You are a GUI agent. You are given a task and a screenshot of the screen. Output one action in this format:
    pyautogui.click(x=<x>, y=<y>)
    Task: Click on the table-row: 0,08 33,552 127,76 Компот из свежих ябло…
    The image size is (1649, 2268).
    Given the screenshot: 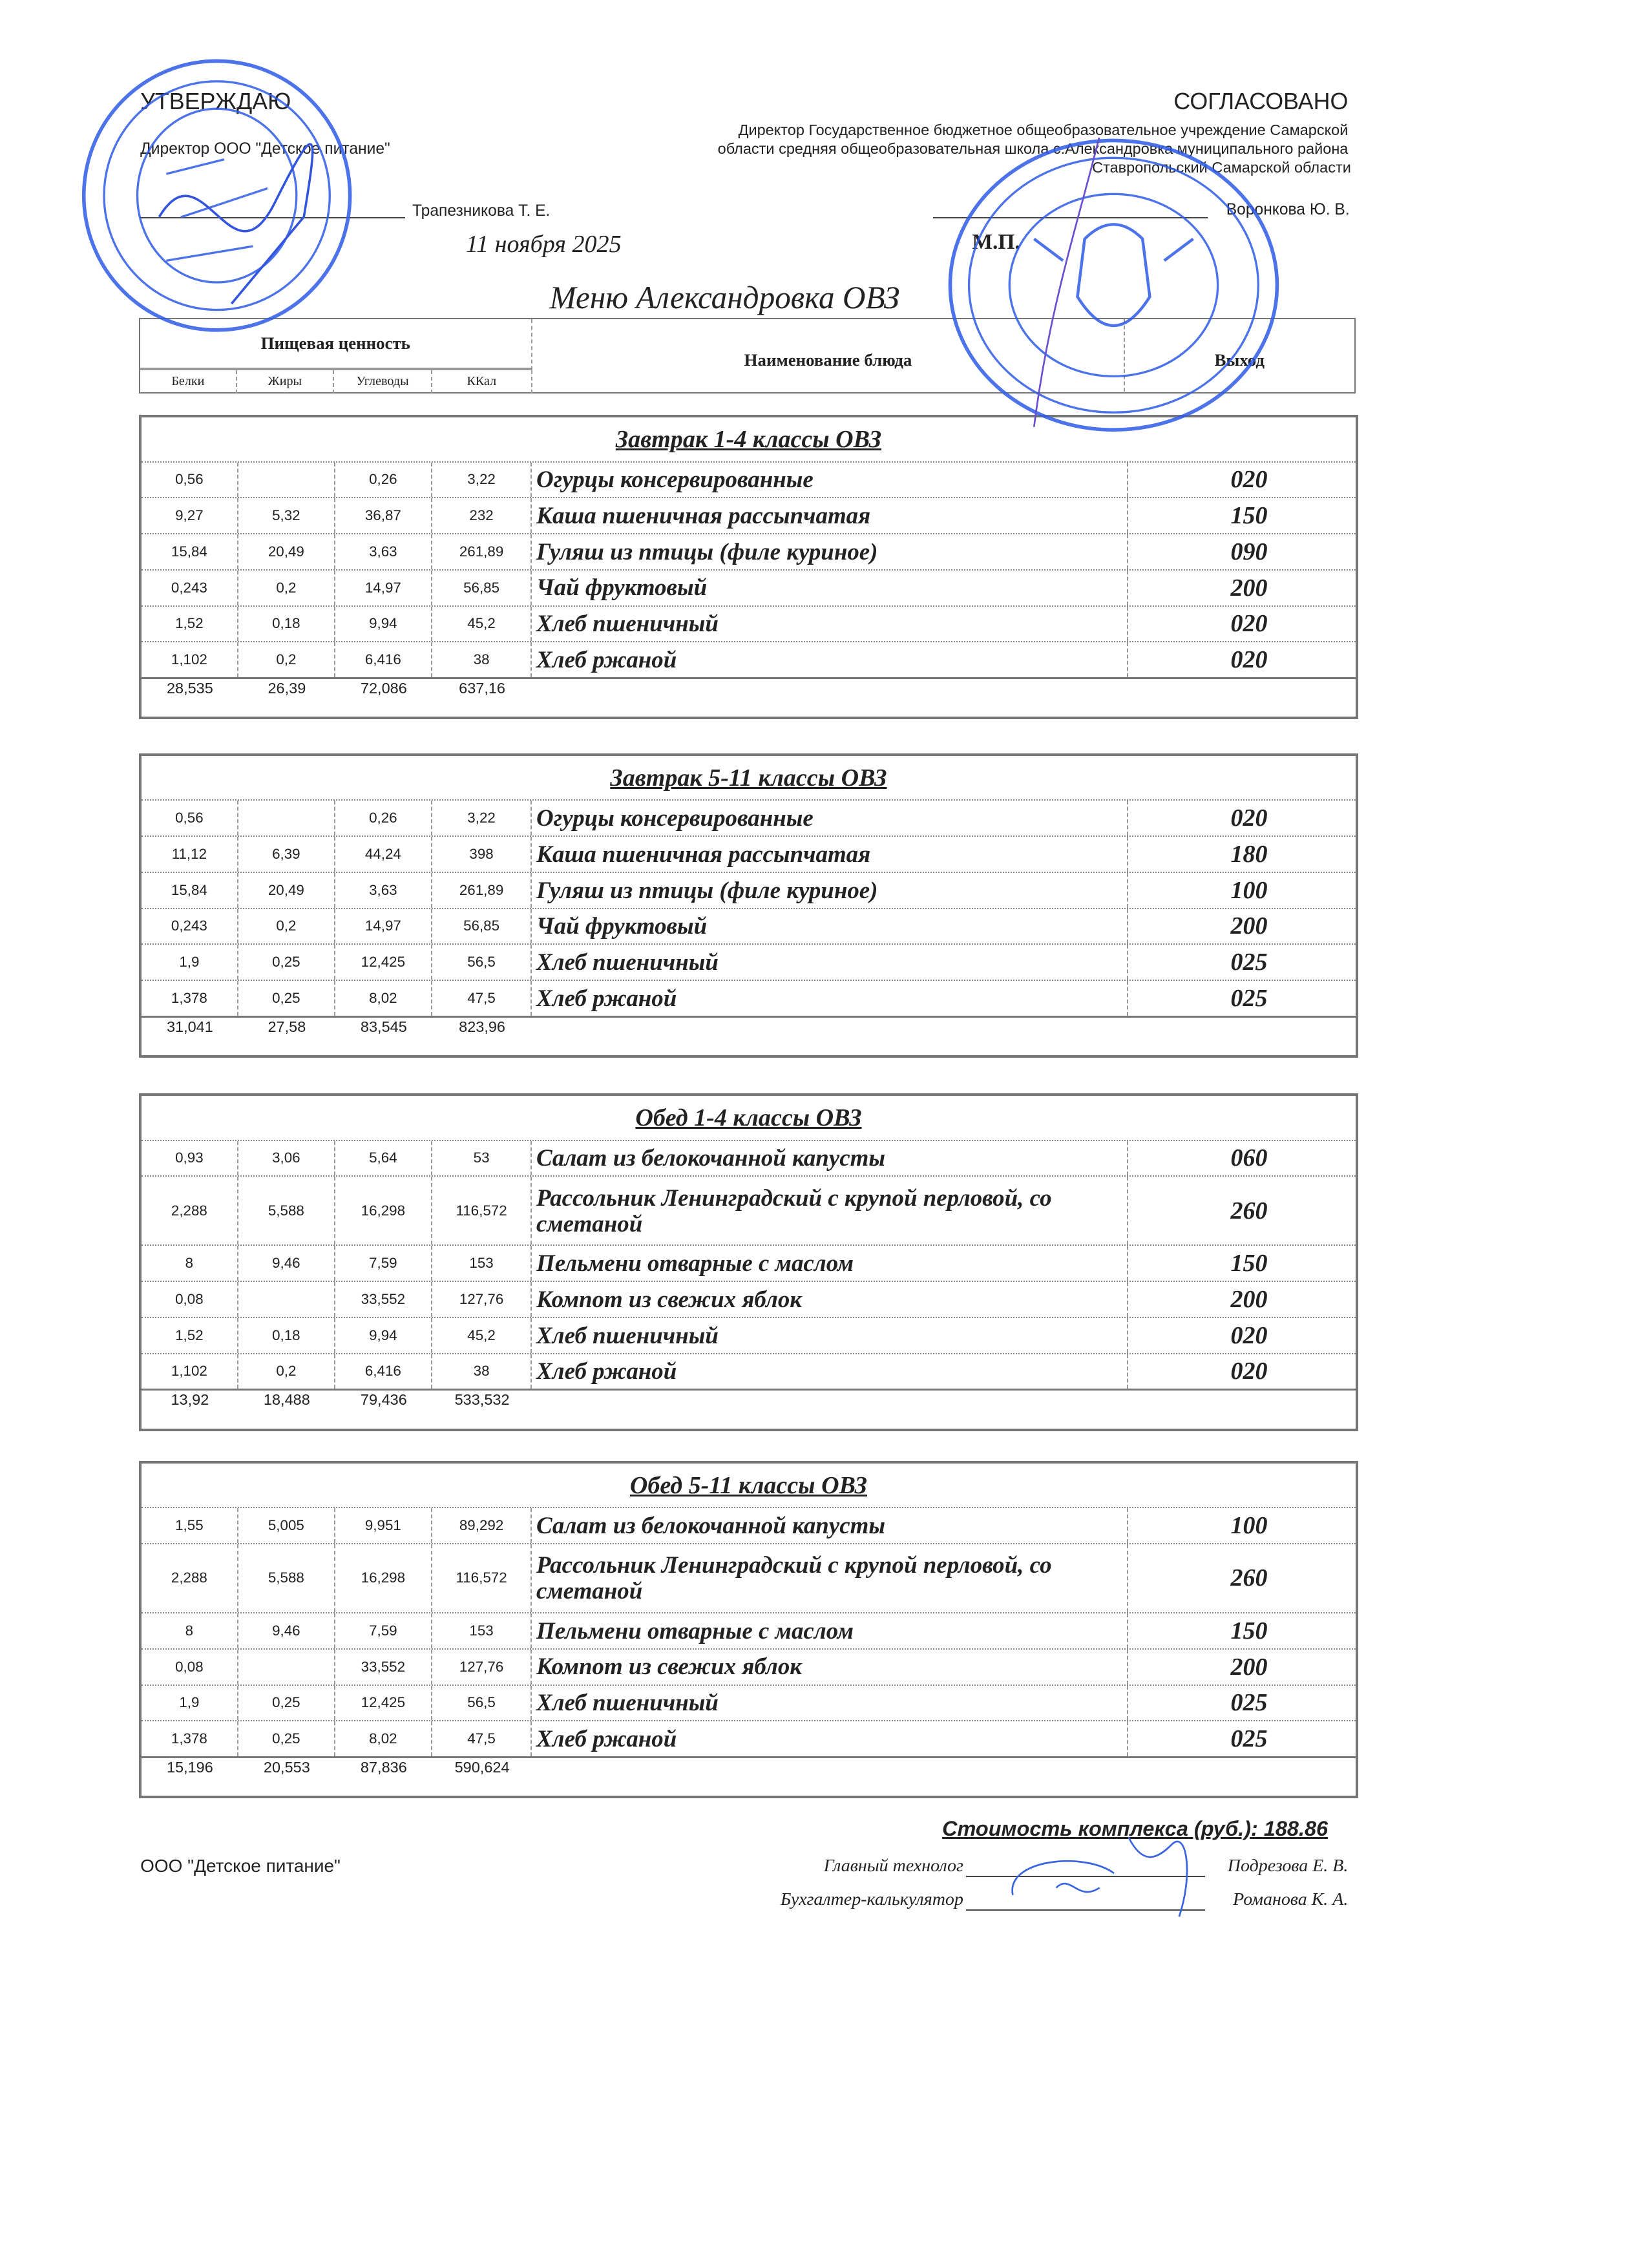 What is the action you would take?
    pyautogui.click(x=749, y=1299)
    